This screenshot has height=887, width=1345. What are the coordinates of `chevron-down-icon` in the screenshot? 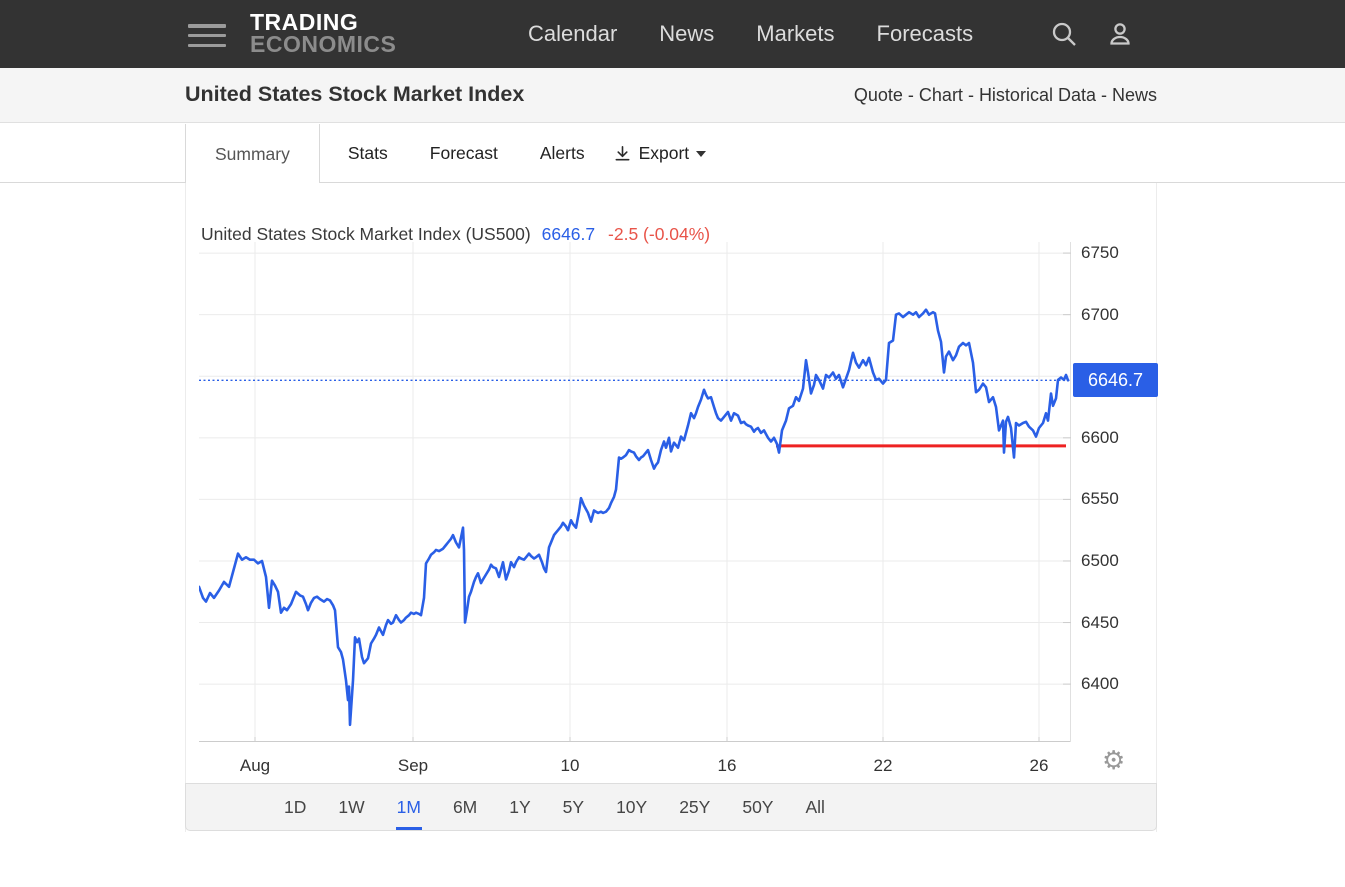 It's located at (701, 154).